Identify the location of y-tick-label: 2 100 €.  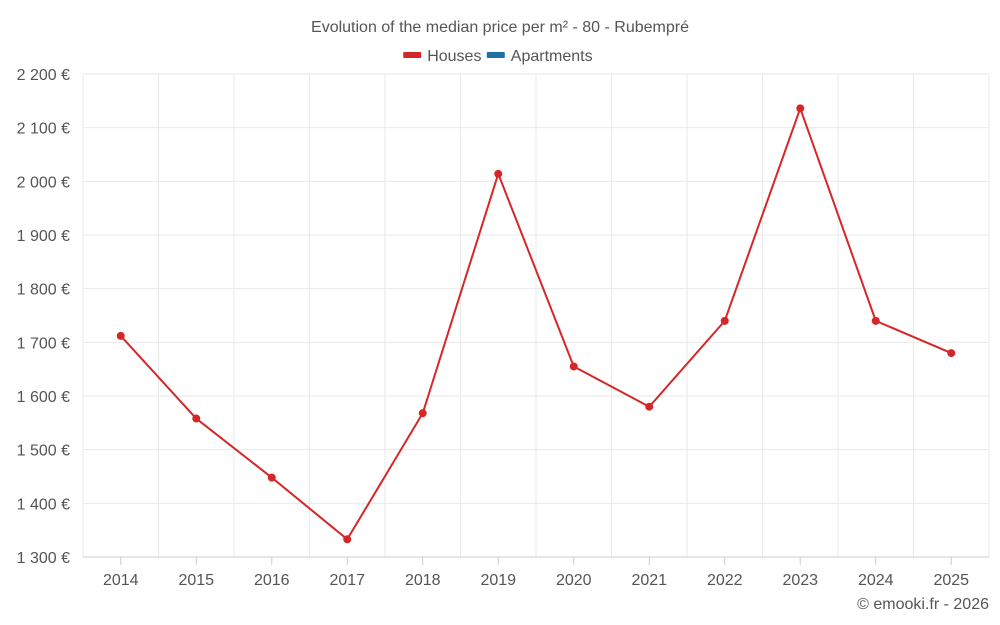
(43, 129).